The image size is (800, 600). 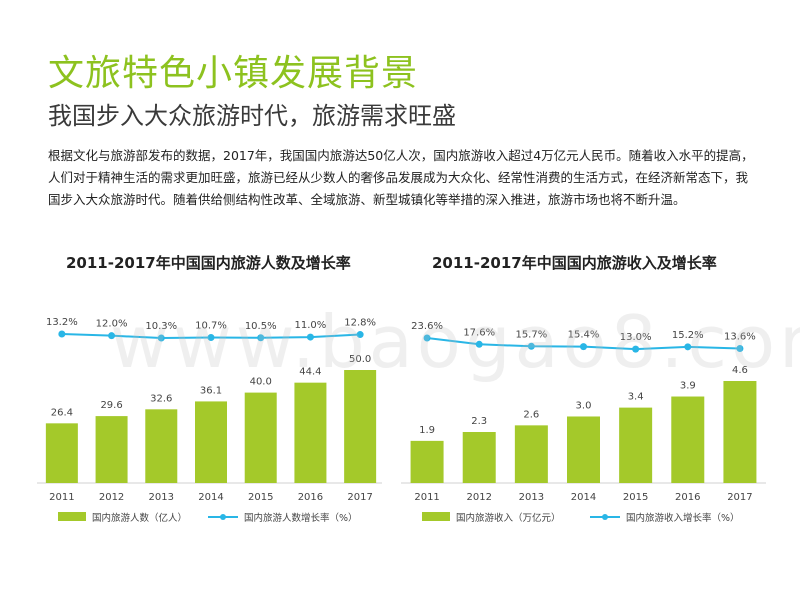 I want to click on growth-label-2017: 12.8%, so click(x=360, y=323).